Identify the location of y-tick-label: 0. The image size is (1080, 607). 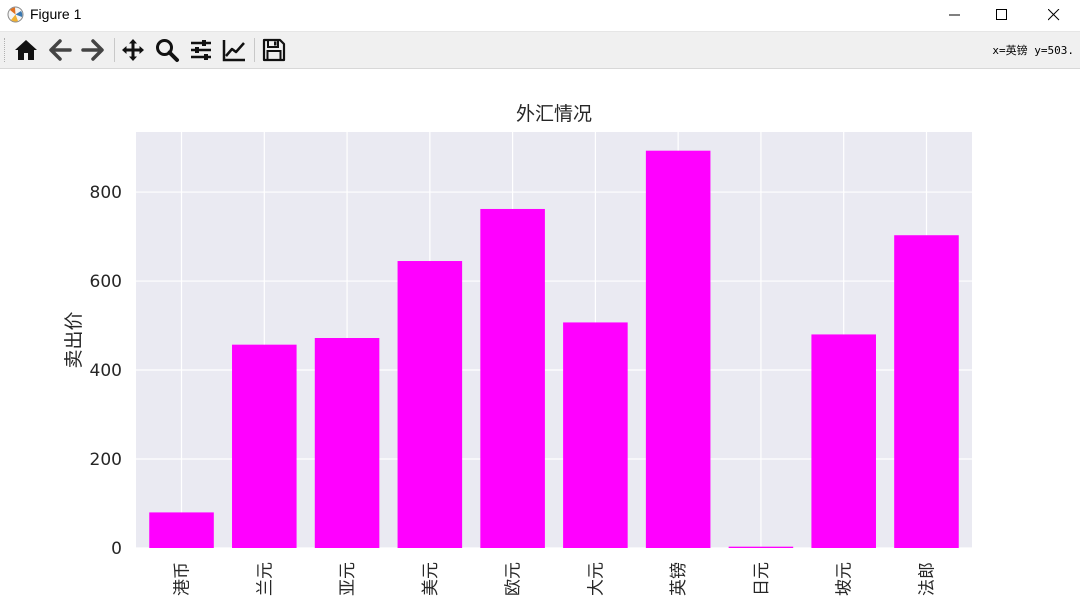
(116, 549).